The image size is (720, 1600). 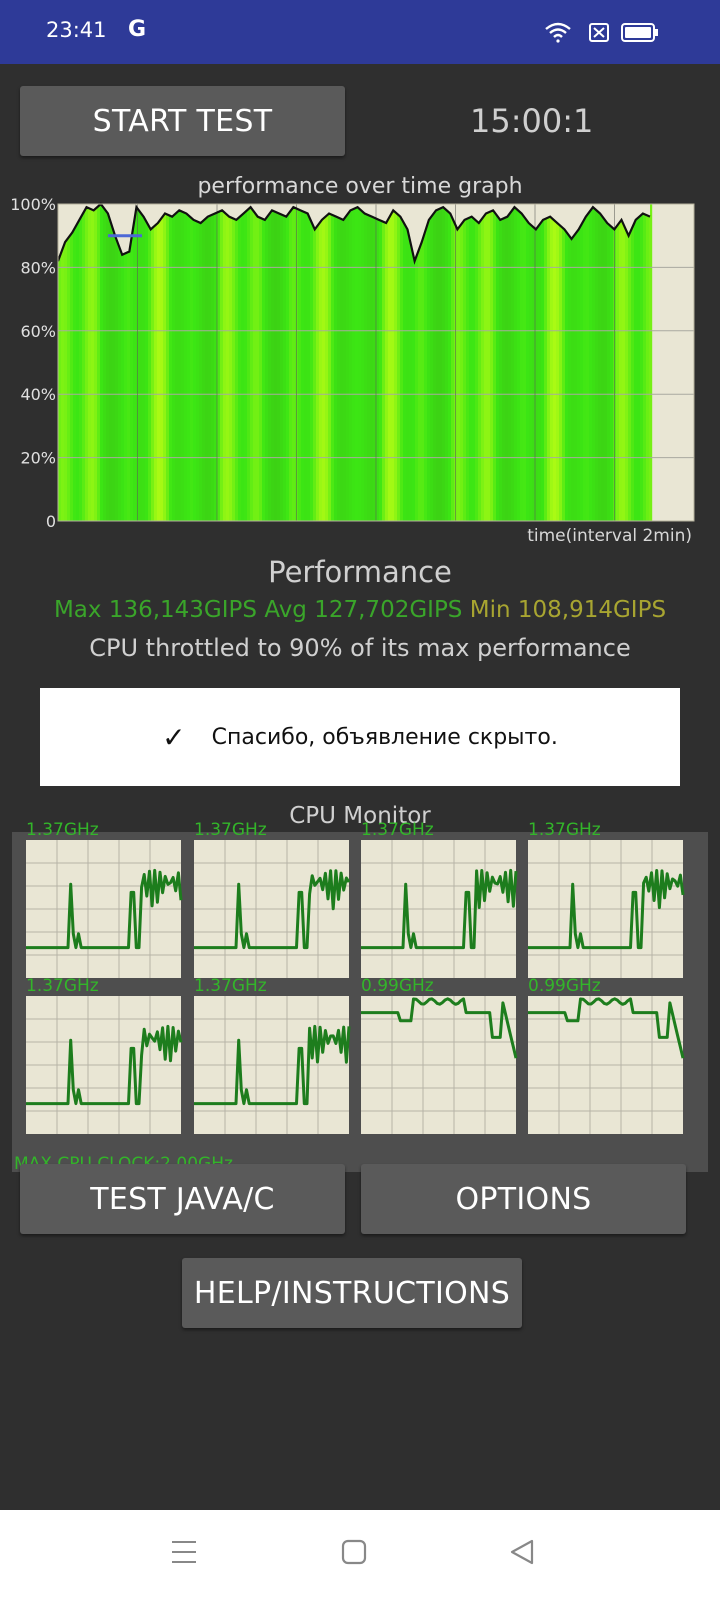 What do you see at coordinates (105, 902) in the screenshot?
I see `cpu-core-0: 1.37GHz` at bounding box center [105, 902].